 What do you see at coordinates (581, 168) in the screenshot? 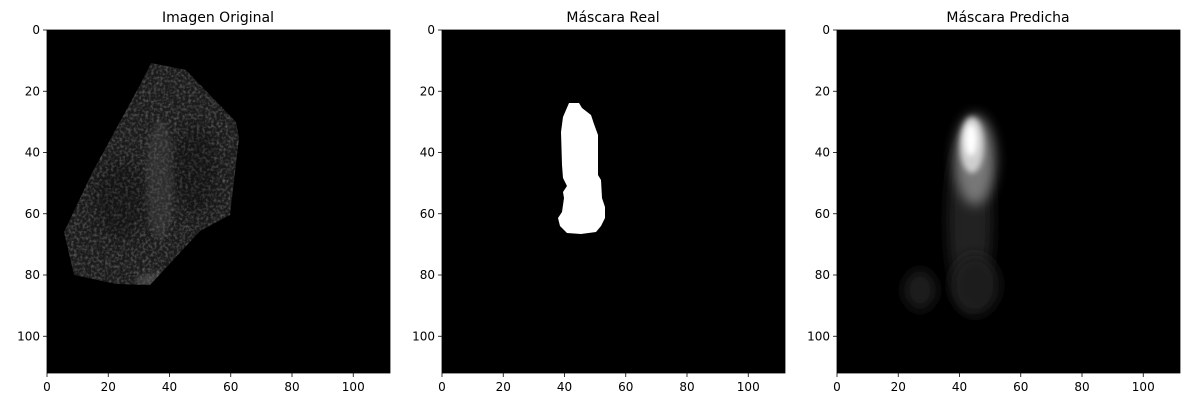
I see `segmentation-mask-shape` at bounding box center [581, 168].